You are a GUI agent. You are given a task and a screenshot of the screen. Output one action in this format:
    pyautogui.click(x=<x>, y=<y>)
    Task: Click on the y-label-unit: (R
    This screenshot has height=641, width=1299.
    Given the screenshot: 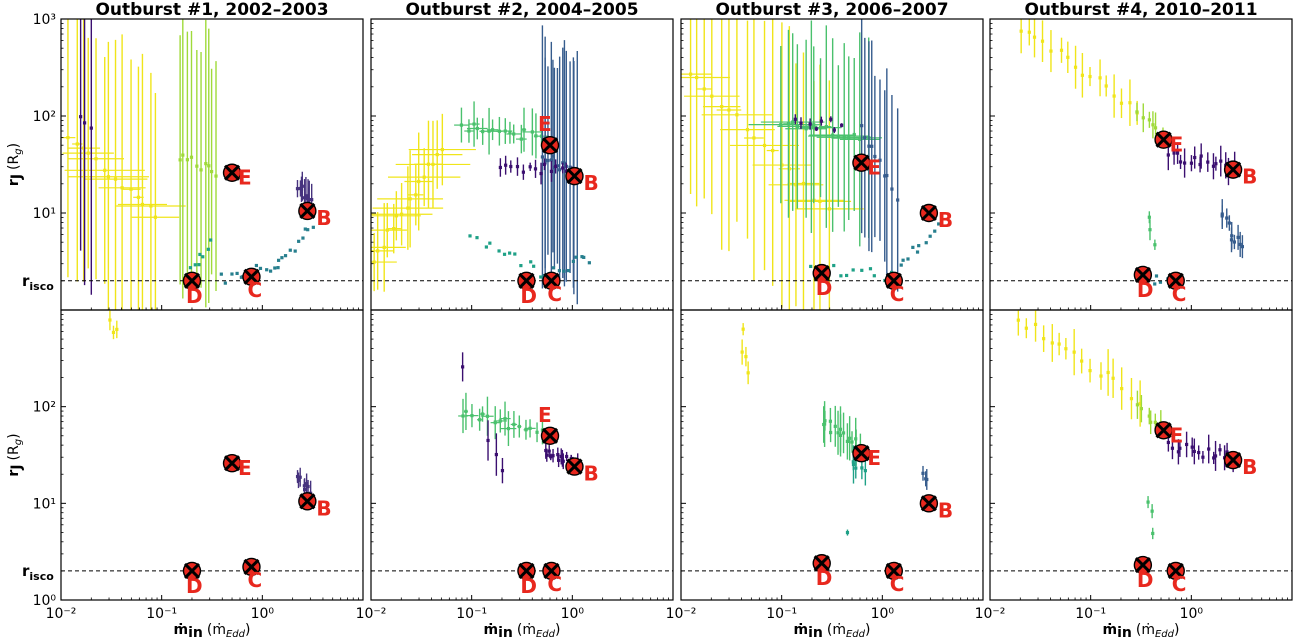 What is the action you would take?
    pyautogui.click(x=14, y=452)
    